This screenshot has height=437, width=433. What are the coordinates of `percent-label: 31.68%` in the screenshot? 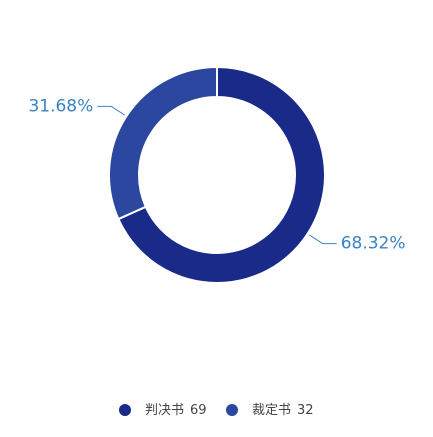 It's located at (60, 106).